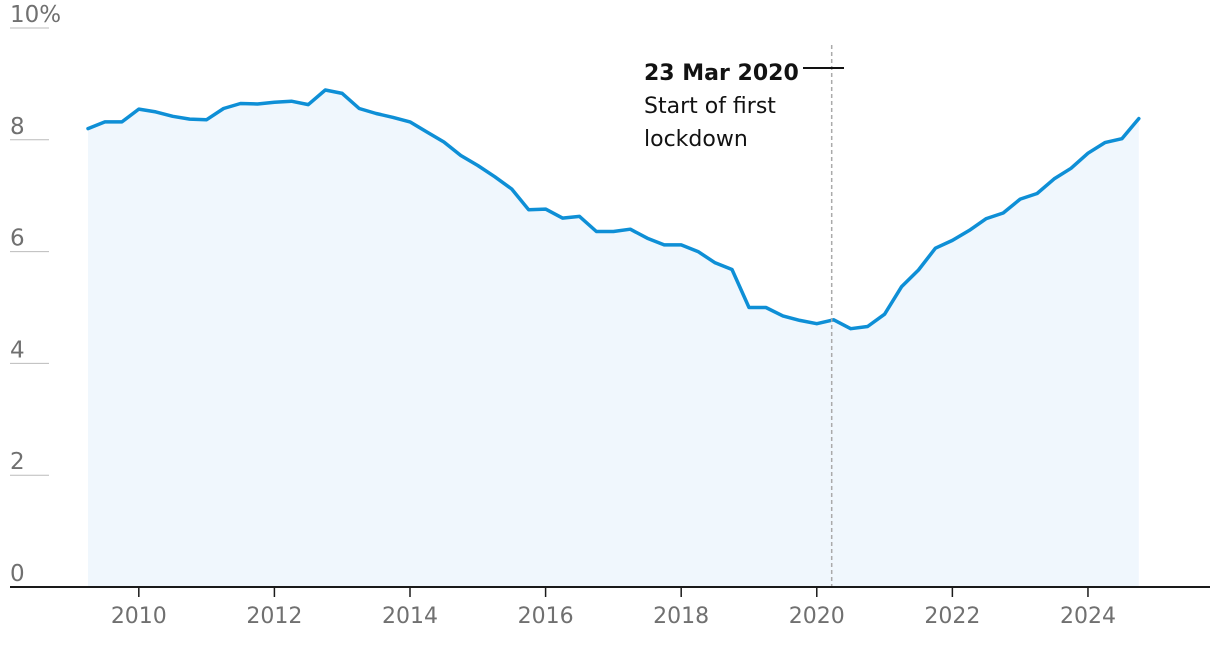 This screenshot has width=1220, height=648. Describe the element at coordinates (17, 239) in the screenshot. I see `y-tick-label: 6` at that location.